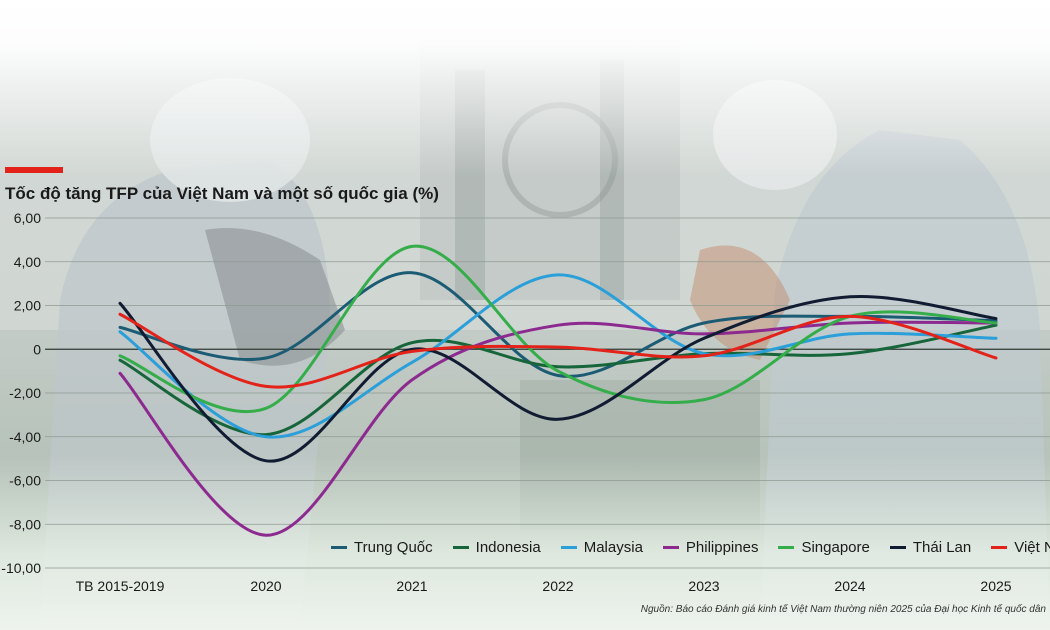  Describe the element at coordinates (37, 349) in the screenshot. I see `y-tick-label: 0` at that location.